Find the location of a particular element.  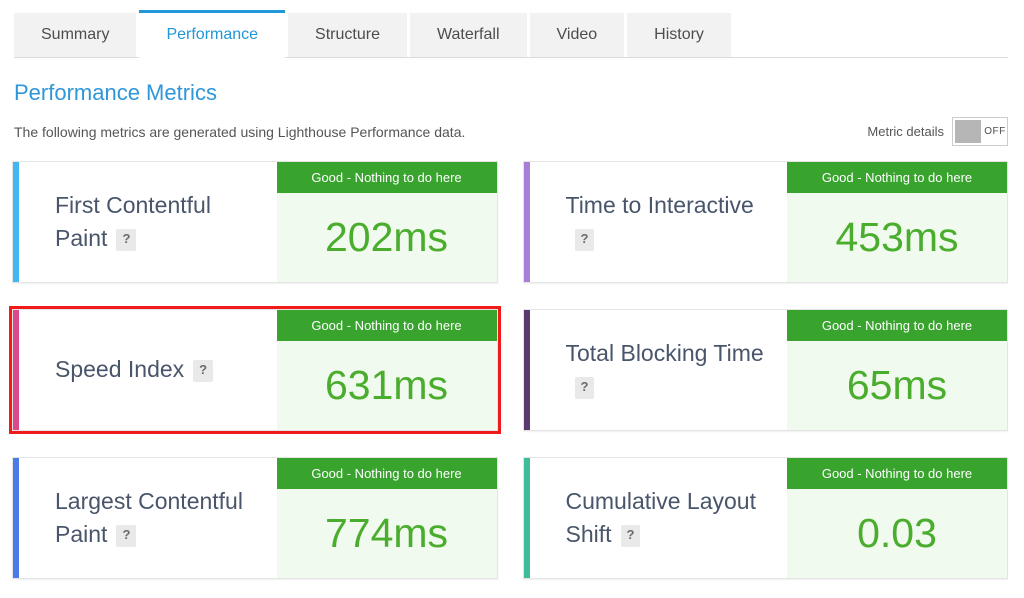

metric-label: Speed Index is located at coordinates (120, 369).